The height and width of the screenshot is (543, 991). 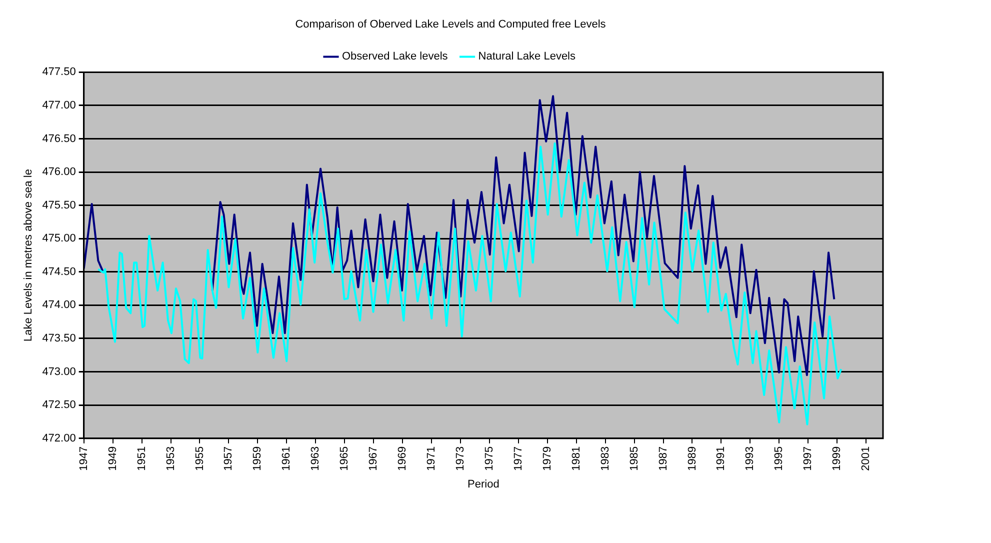 I want to click on x-tick-label: 1997, so click(x=808, y=458).